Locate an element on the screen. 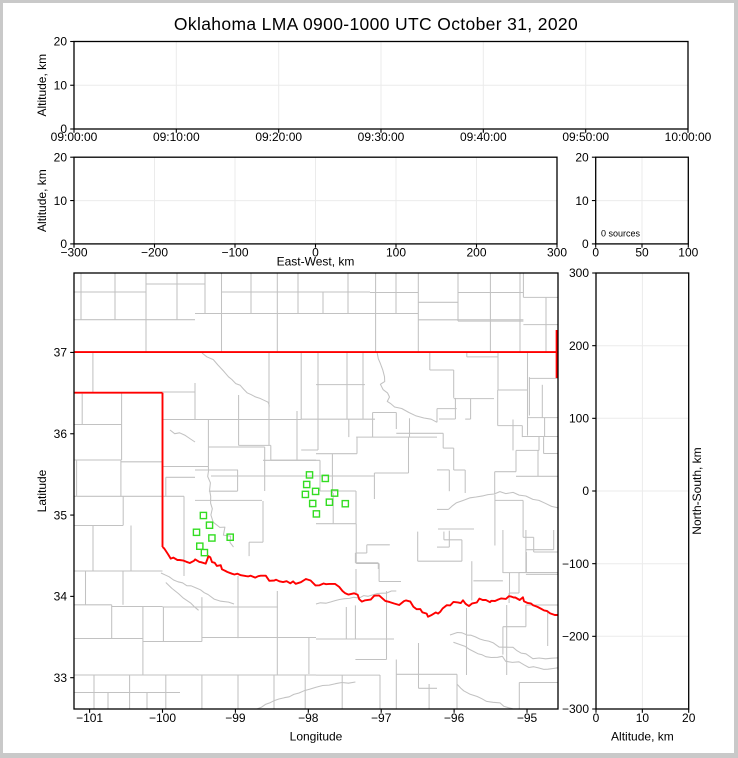  svg-text: −98 is located at coordinates (308, 718).